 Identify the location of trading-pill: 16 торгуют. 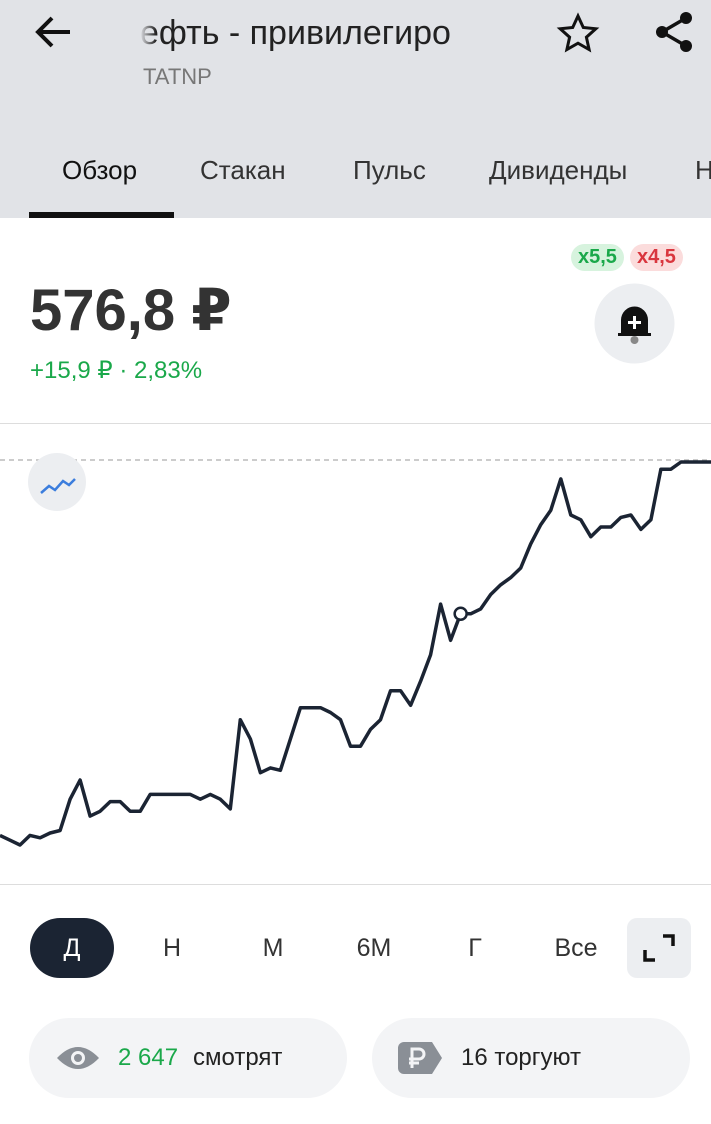
(531, 1058).